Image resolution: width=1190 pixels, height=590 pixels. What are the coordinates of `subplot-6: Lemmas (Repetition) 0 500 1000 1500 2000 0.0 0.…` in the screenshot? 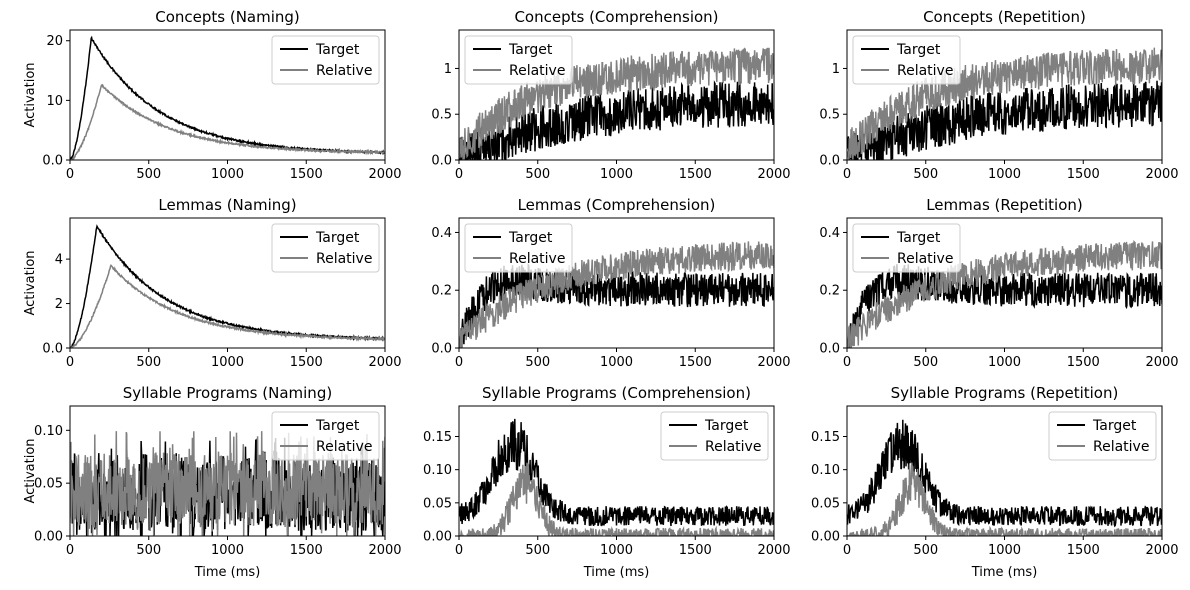 It's located at (998, 283).